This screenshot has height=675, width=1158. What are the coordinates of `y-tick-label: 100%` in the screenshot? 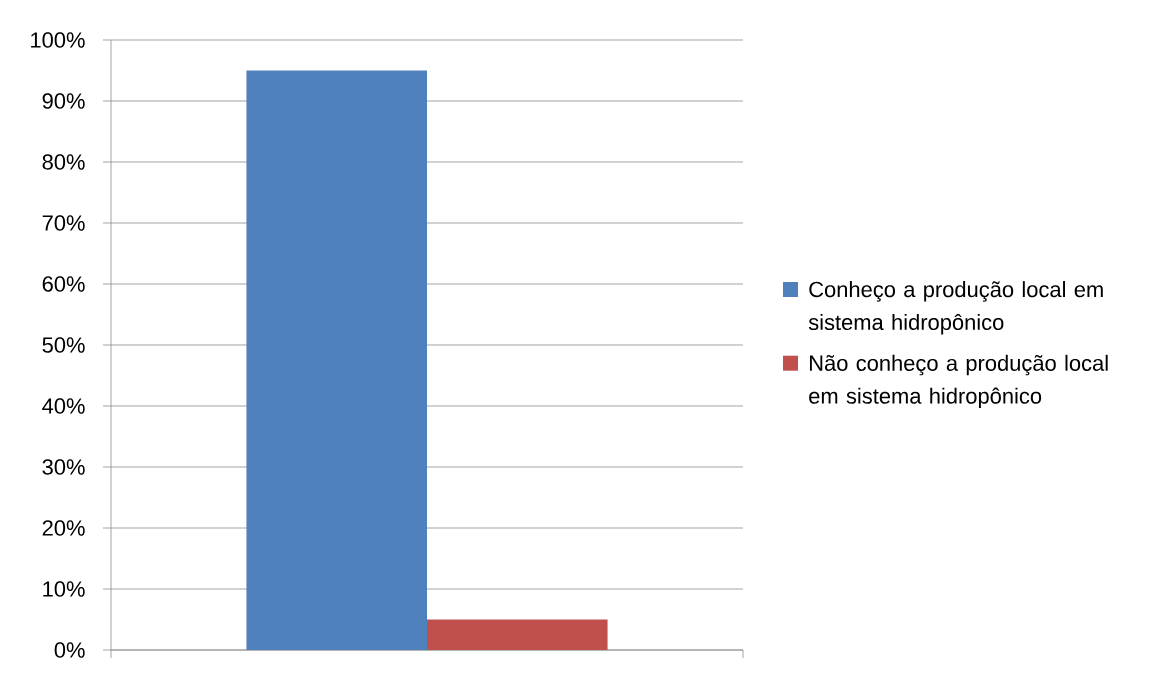 It's located at (58, 40).